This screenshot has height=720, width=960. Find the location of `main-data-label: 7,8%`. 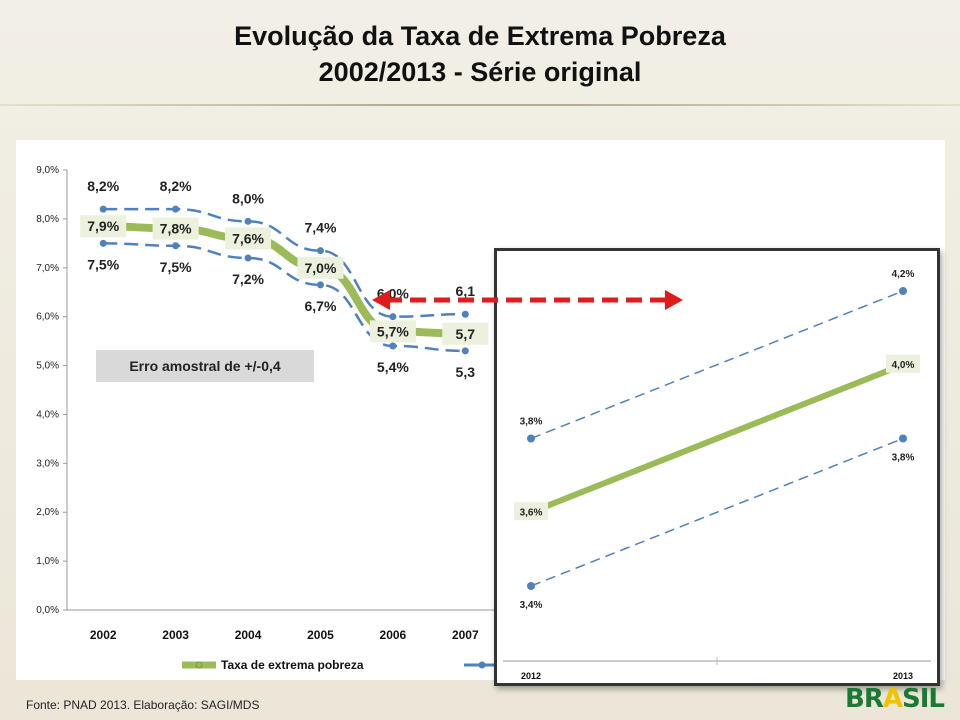

main-data-label: 7,8% is located at coordinates (176, 229).